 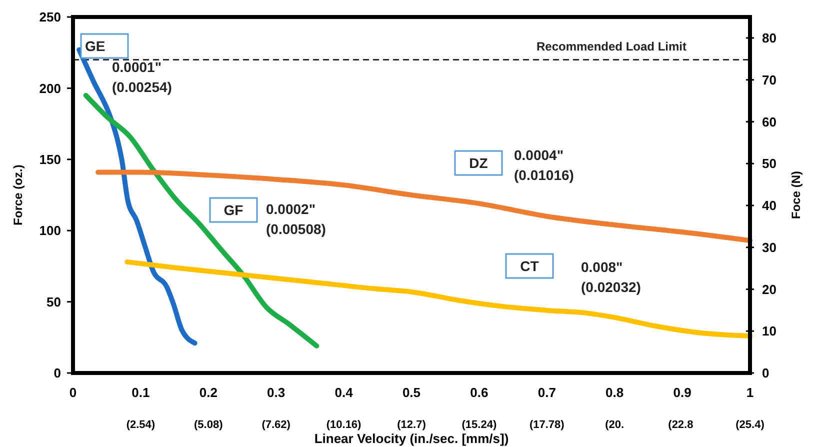 What do you see at coordinates (766, 373) in the screenshot?
I see `y2-tick-label: 0` at bounding box center [766, 373].